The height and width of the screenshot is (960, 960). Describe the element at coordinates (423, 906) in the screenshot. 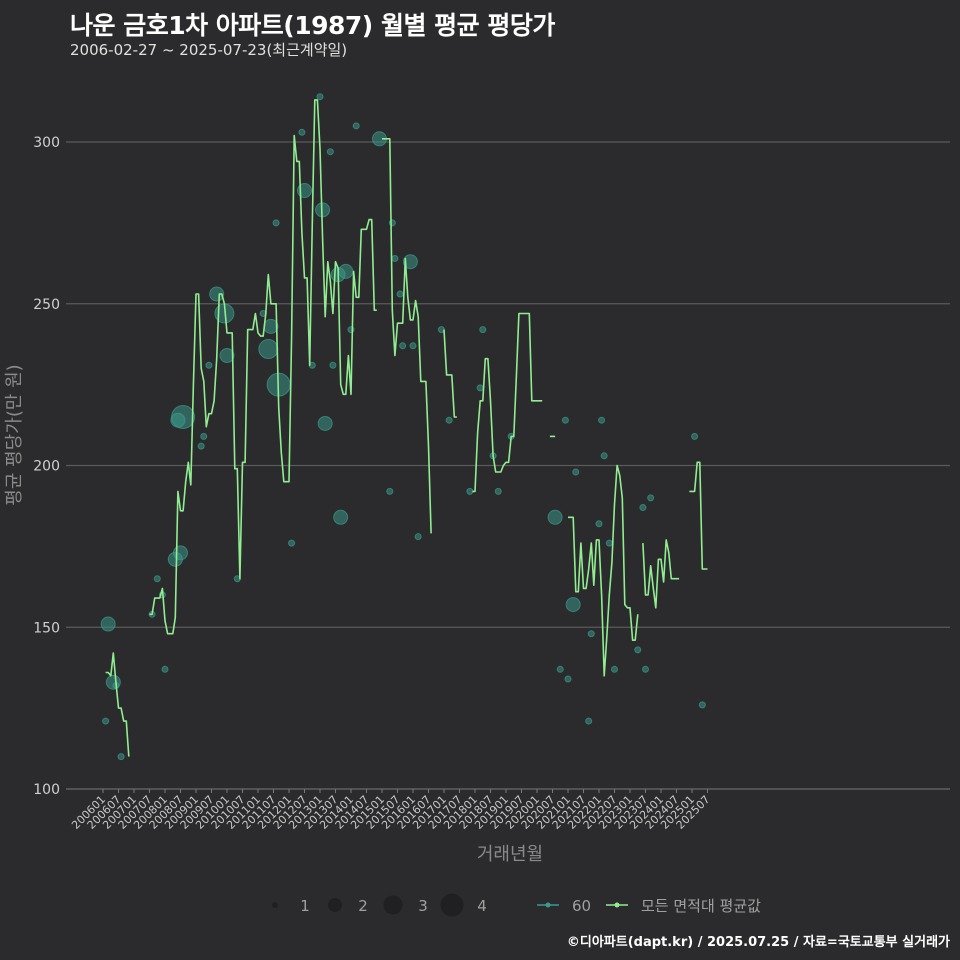

I see `legend-size-label: 3` at that location.